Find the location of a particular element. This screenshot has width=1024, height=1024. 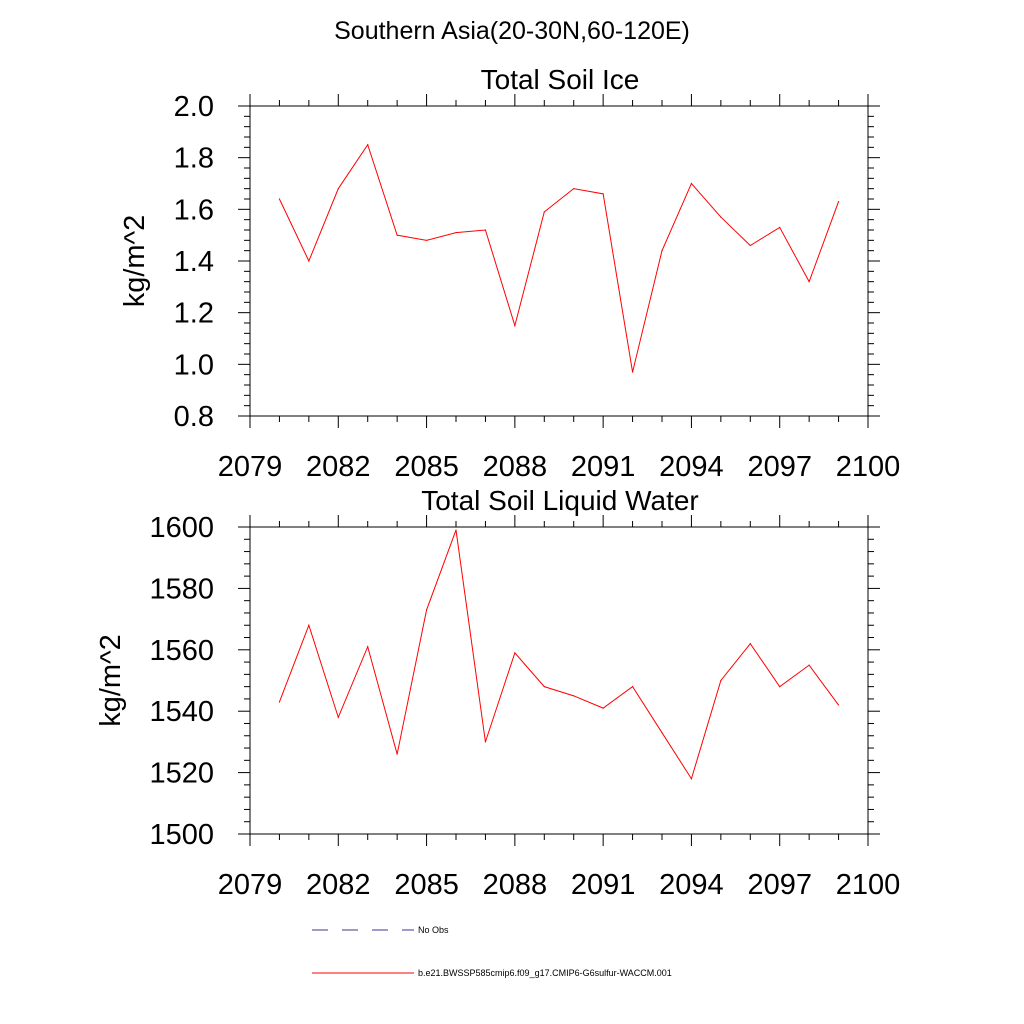

chart-title: Total Soil Ice is located at coordinates (560, 79).